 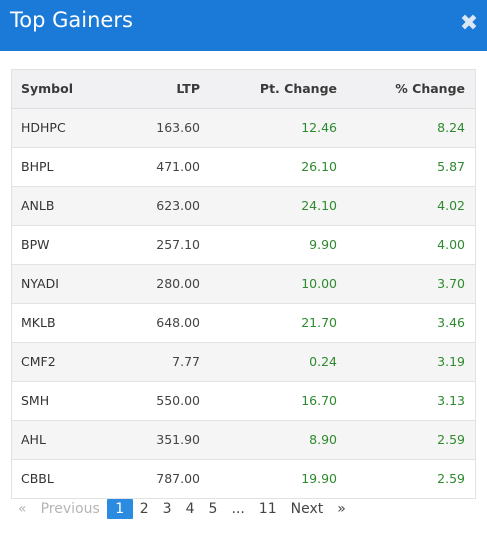 What do you see at coordinates (213, 509) in the screenshot?
I see `page-5-button: 5` at bounding box center [213, 509].